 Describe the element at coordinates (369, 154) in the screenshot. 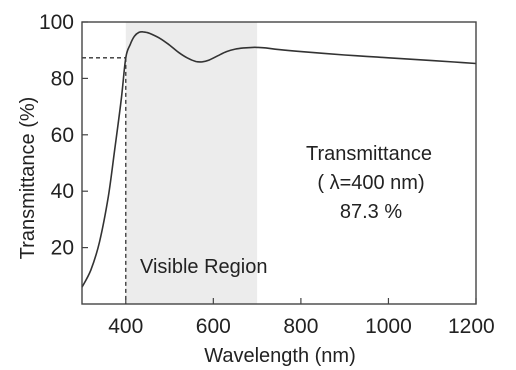

I see `annotation-line-1: Transmittance` at that location.